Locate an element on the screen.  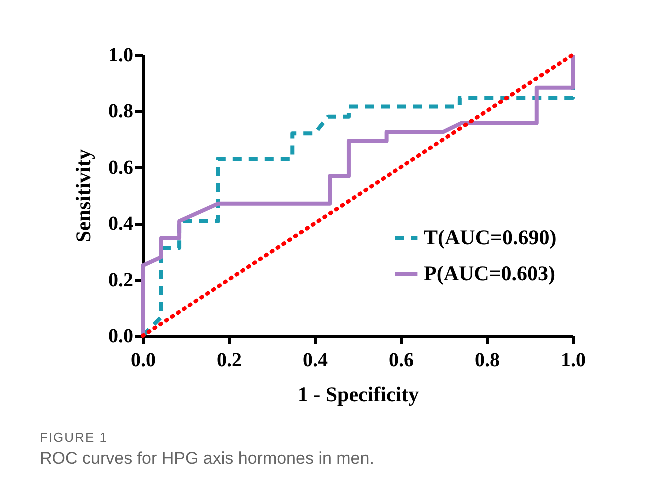
x-tick-label: 0.0 is located at coordinates (143, 361).